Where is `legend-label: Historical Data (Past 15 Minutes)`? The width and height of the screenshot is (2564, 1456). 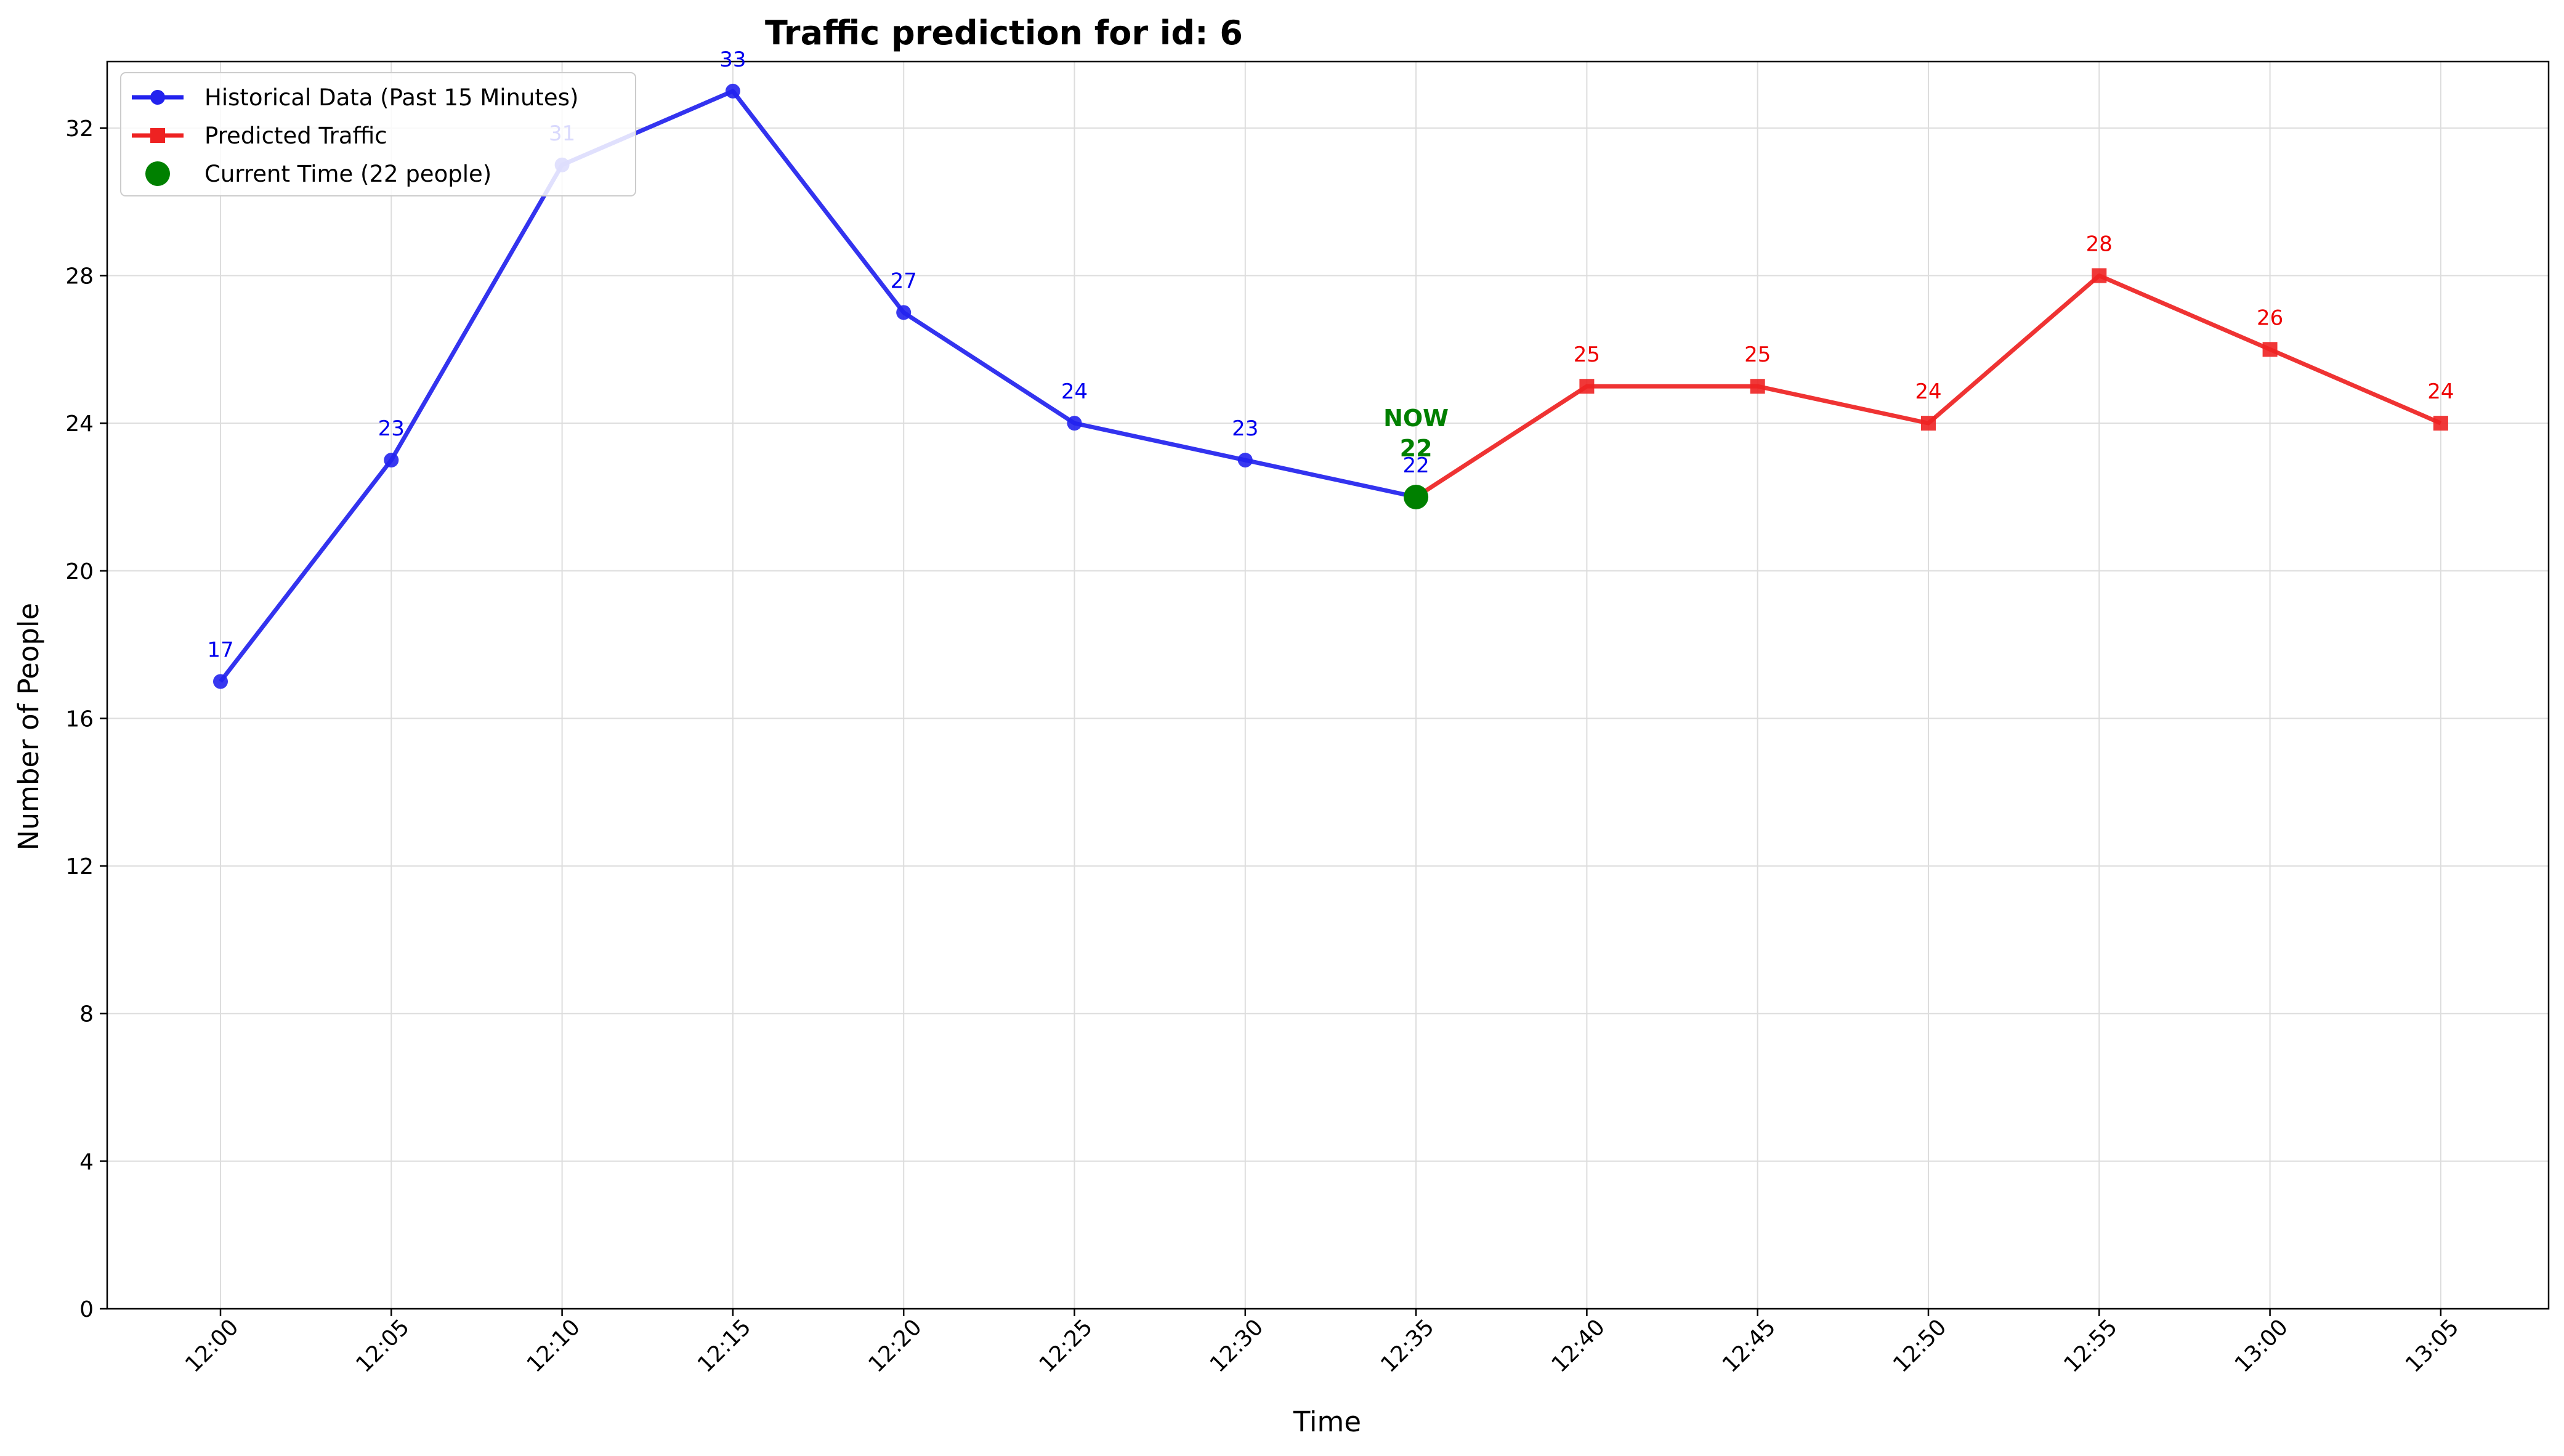 legend-label: Historical Data (Past 15 Minutes) is located at coordinates (391, 97).